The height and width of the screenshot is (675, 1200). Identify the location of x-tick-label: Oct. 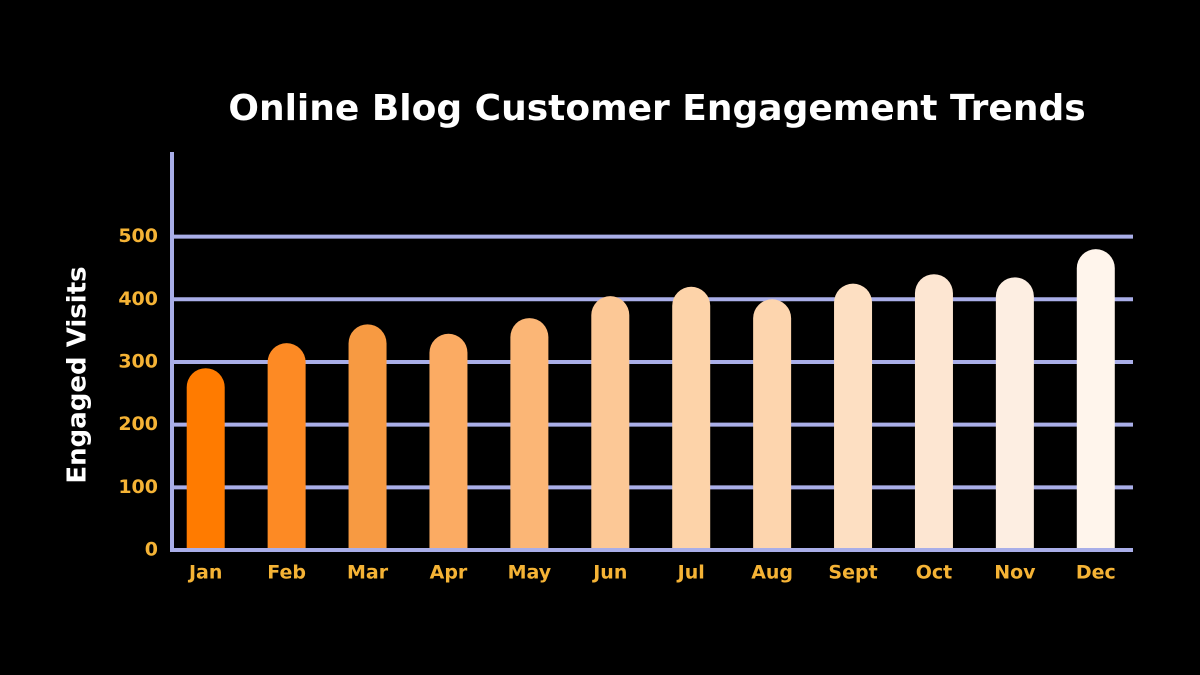
(934, 573).